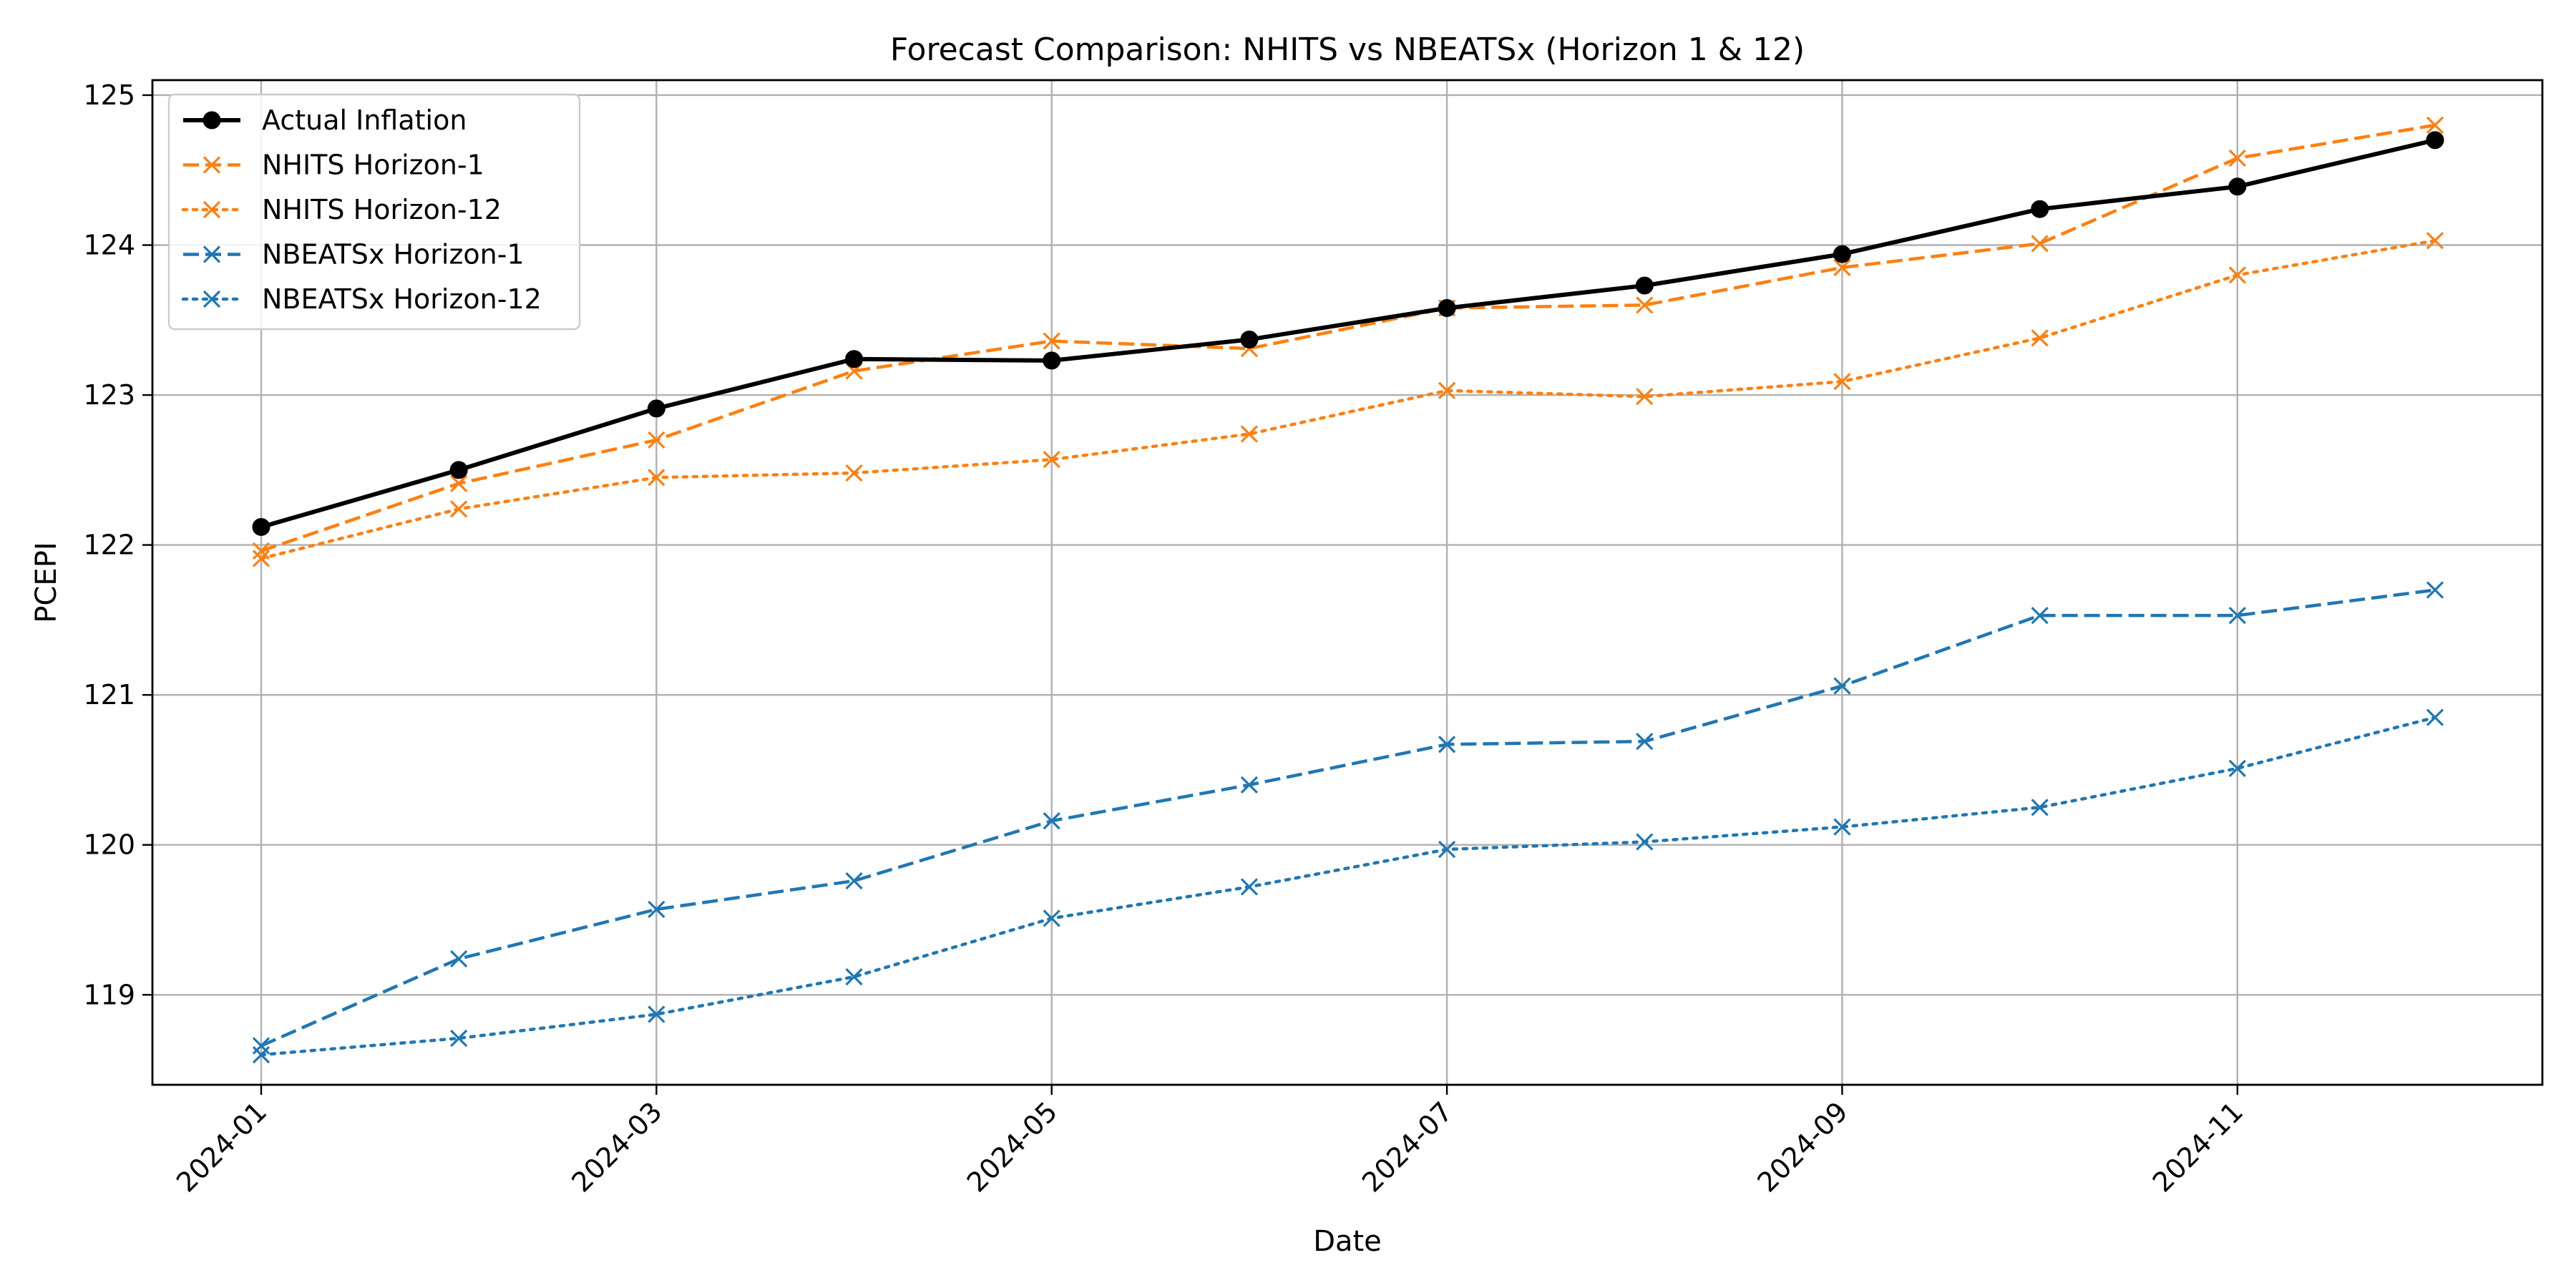 This screenshot has width=2576, height=1288. Describe the element at coordinates (109, 245) in the screenshot. I see `y-tick-label: 124` at that location.